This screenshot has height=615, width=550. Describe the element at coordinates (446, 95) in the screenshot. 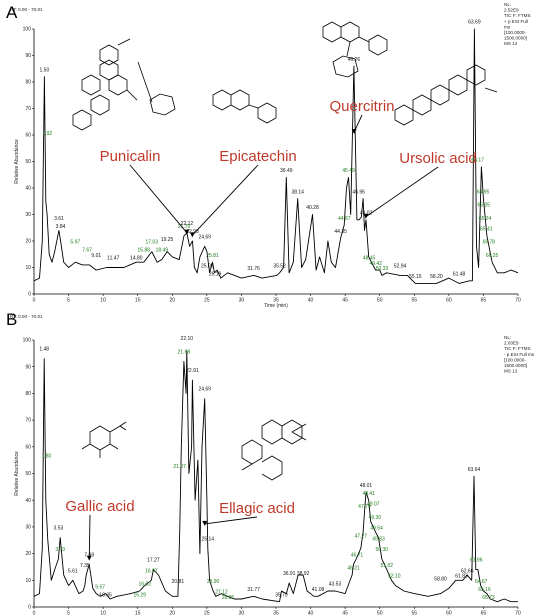

I see `ursolic-acid-structure-icon` at that location.